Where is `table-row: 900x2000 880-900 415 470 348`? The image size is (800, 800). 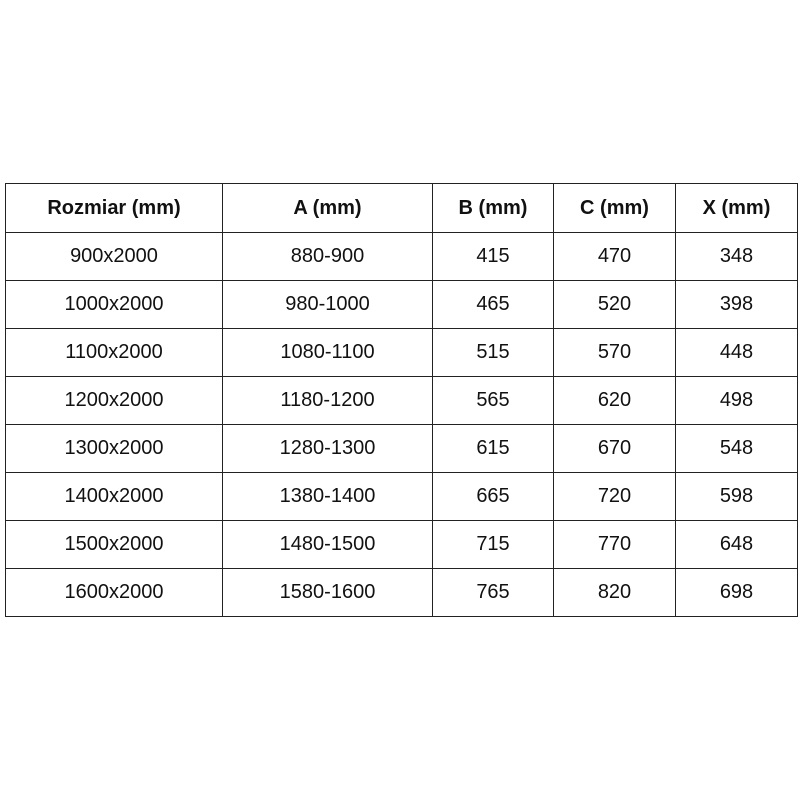 table-row: 900x2000 880-900 415 470 348 is located at coordinates (401, 256).